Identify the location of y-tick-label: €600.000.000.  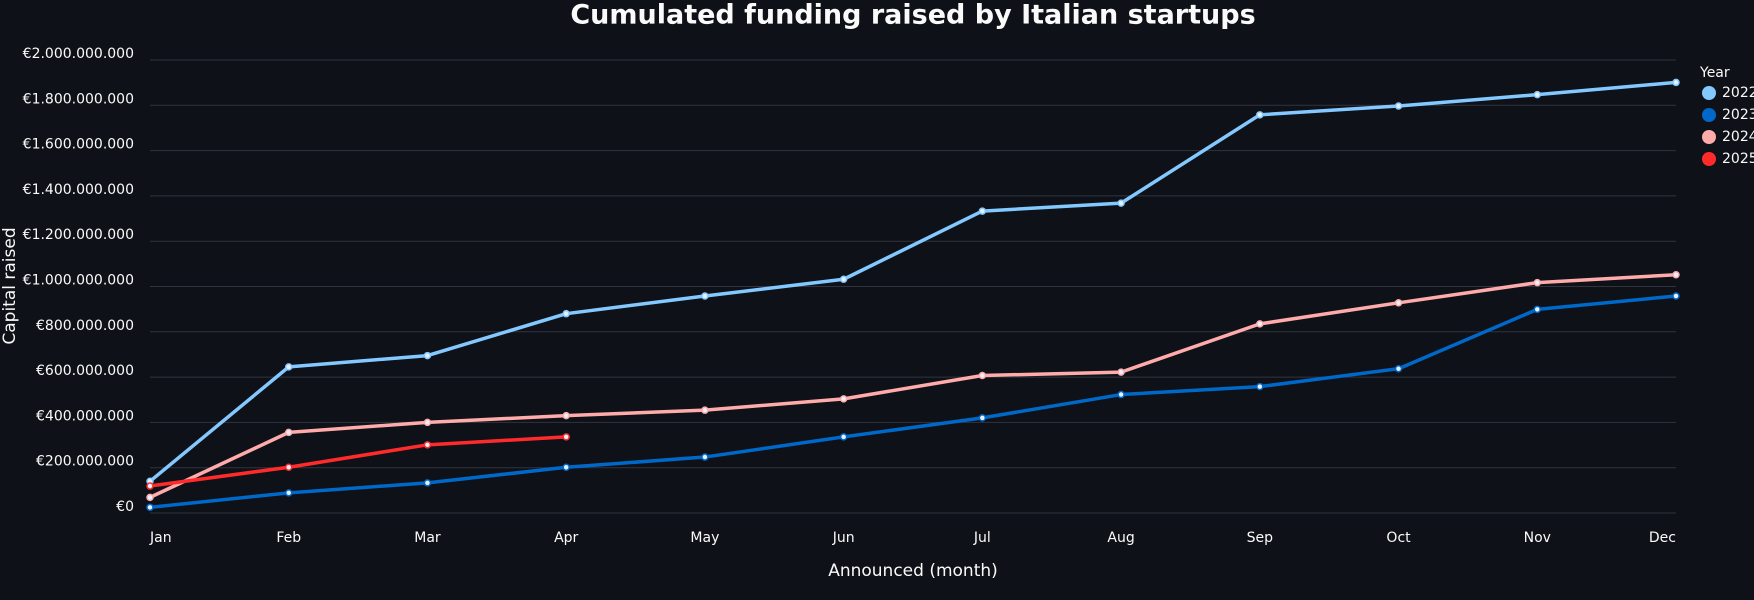
(85, 371).